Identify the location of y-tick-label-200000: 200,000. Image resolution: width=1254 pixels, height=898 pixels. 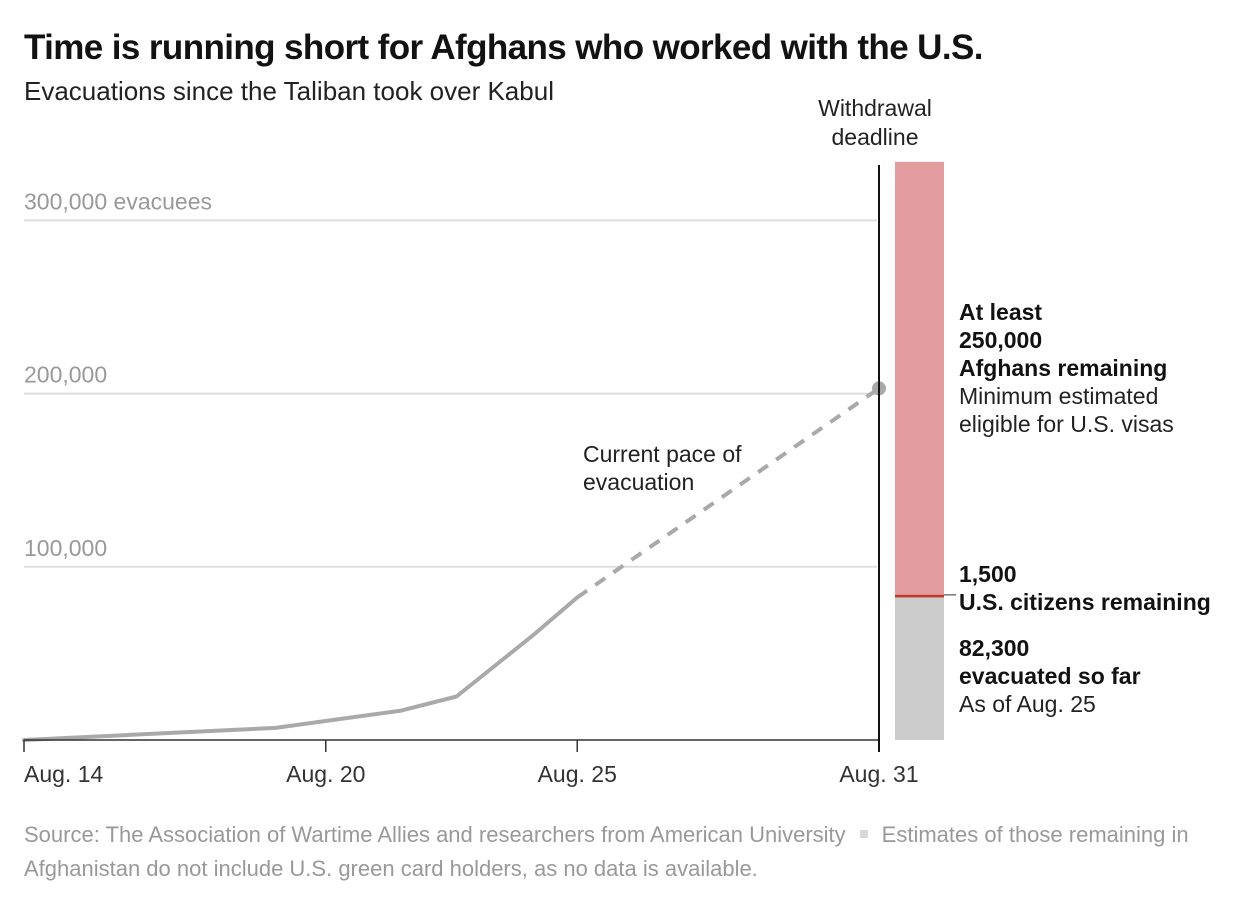
(65, 375).